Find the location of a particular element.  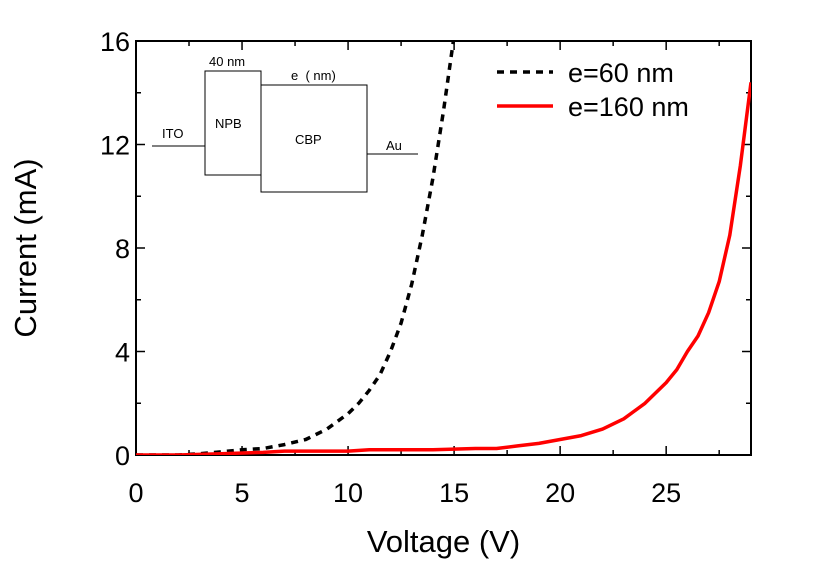

inset-label-npb: NPB is located at coordinates (228, 123).